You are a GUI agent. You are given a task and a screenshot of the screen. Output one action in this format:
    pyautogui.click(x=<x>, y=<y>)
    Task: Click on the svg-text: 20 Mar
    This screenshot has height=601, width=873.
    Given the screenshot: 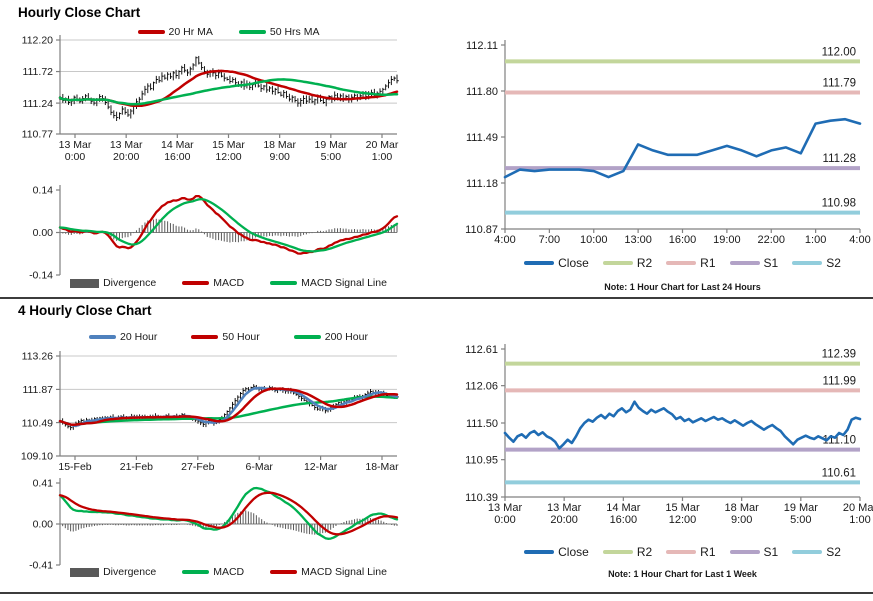 What is the action you would take?
    pyautogui.click(x=382, y=145)
    